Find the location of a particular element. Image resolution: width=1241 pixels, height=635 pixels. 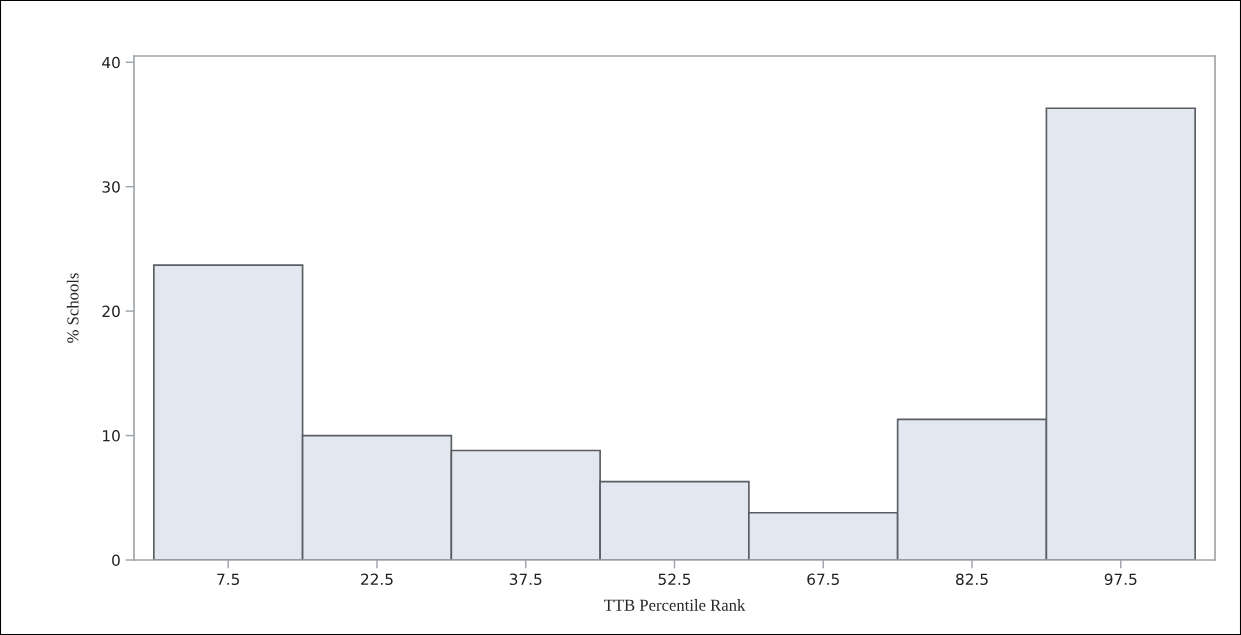

x-tick-label: 67.5 is located at coordinates (823, 579).